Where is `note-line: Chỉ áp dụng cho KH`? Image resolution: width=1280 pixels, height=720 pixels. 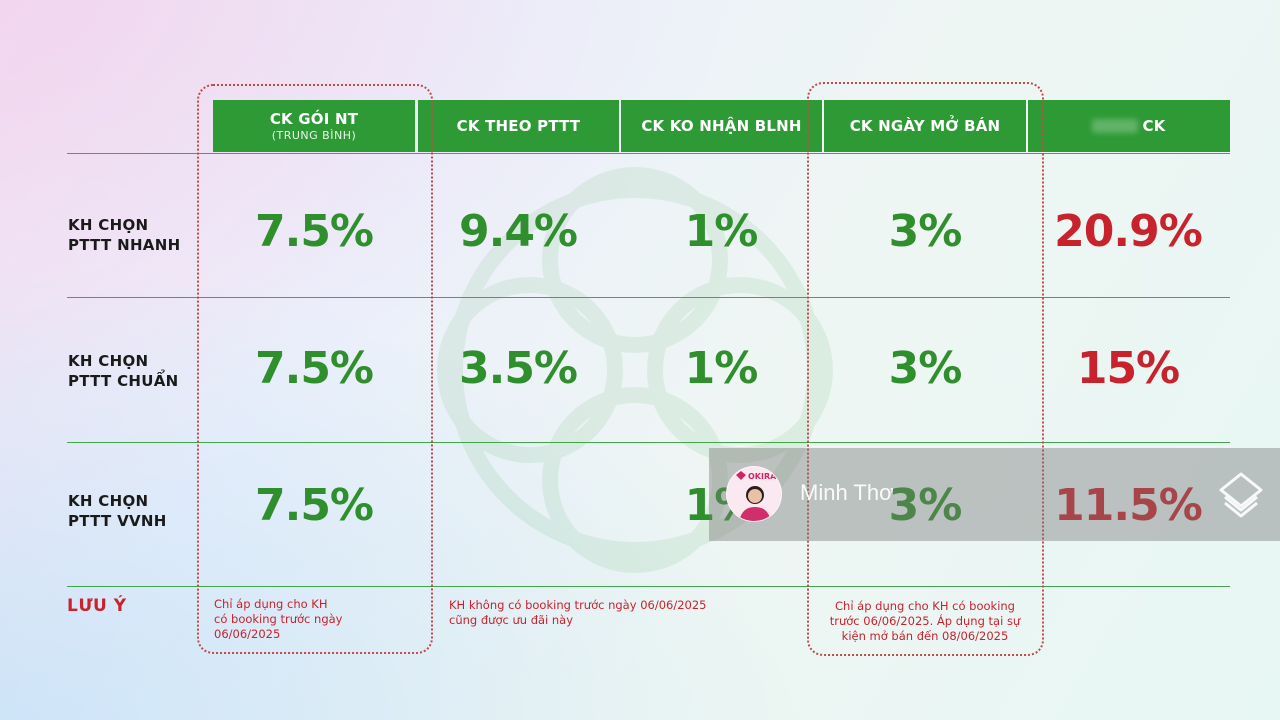 note-line: Chỉ áp dụng cho KH is located at coordinates (271, 604).